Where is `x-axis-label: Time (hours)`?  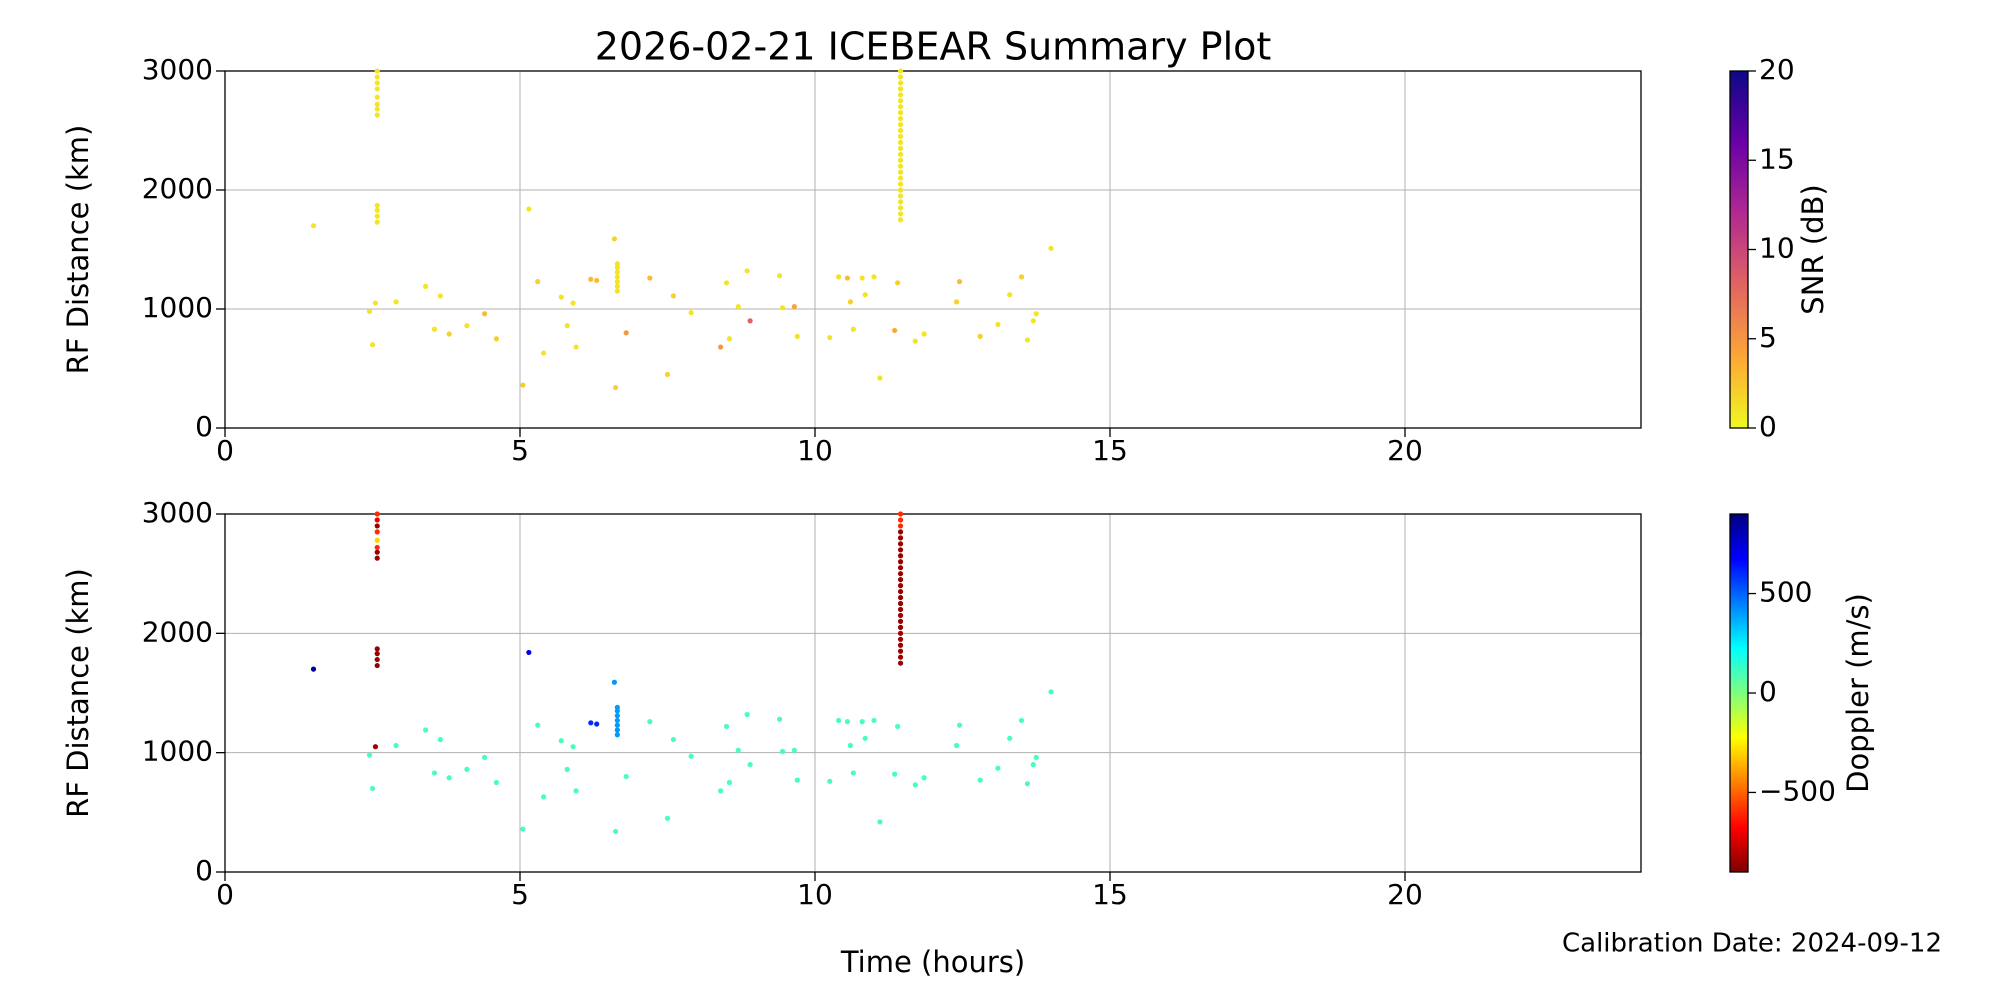
x-axis-label: Time (hours) is located at coordinates (932, 962).